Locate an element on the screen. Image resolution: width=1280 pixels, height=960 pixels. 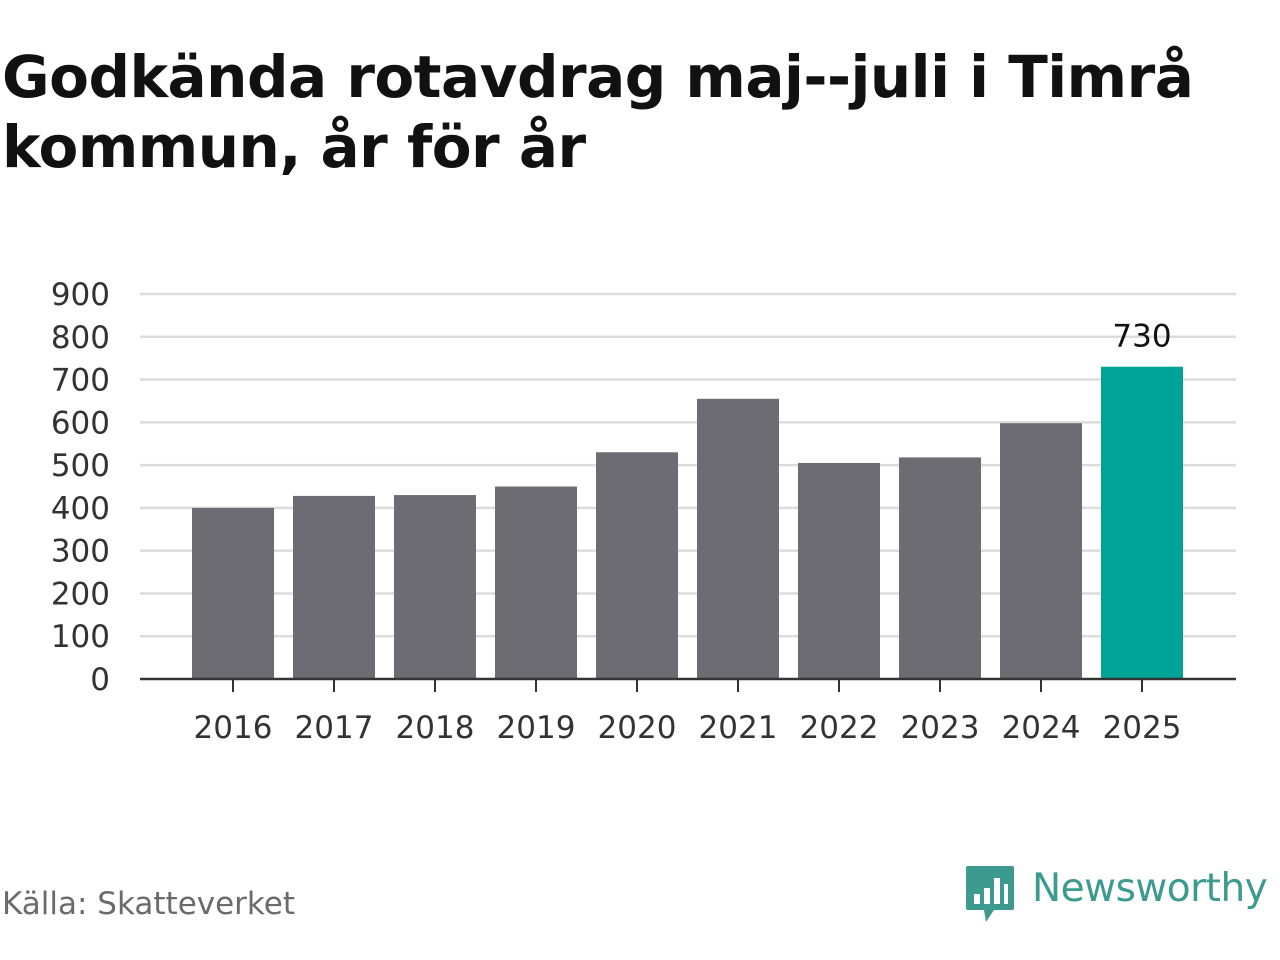
y-tick-label: 0 is located at coordinates (100, 680).